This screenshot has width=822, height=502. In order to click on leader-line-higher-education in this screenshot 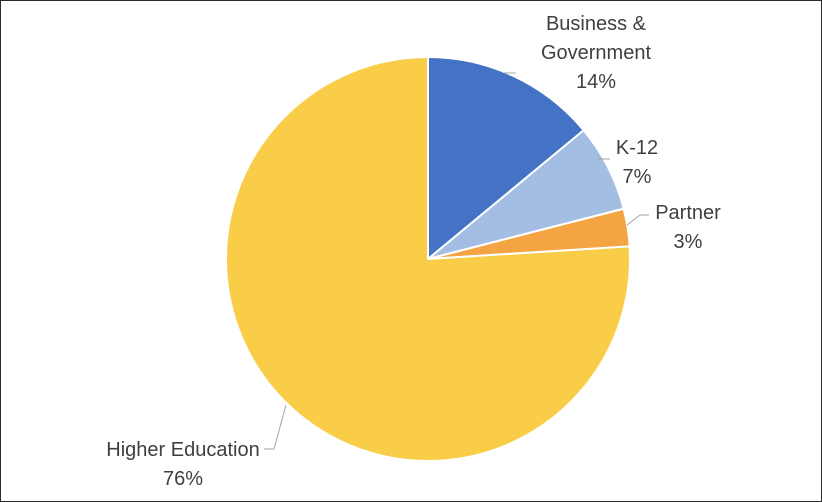, I will do `click(275, 427)`.